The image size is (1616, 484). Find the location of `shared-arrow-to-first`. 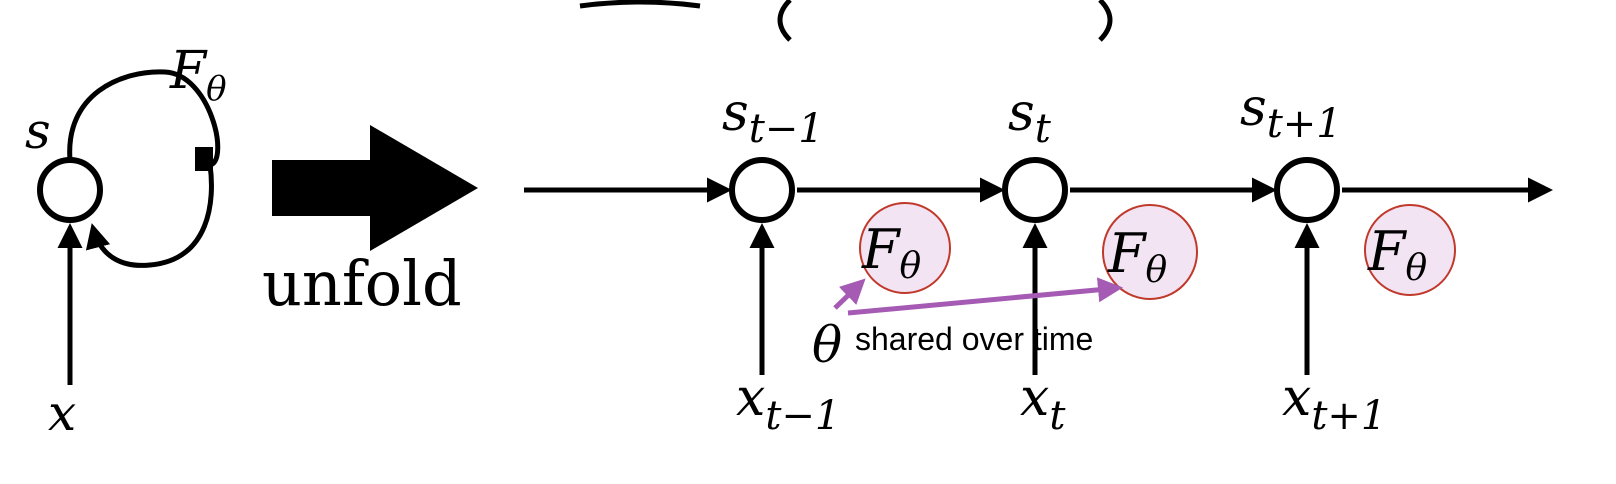

shared-arrow-to-first is located at coordinates (849, 294).